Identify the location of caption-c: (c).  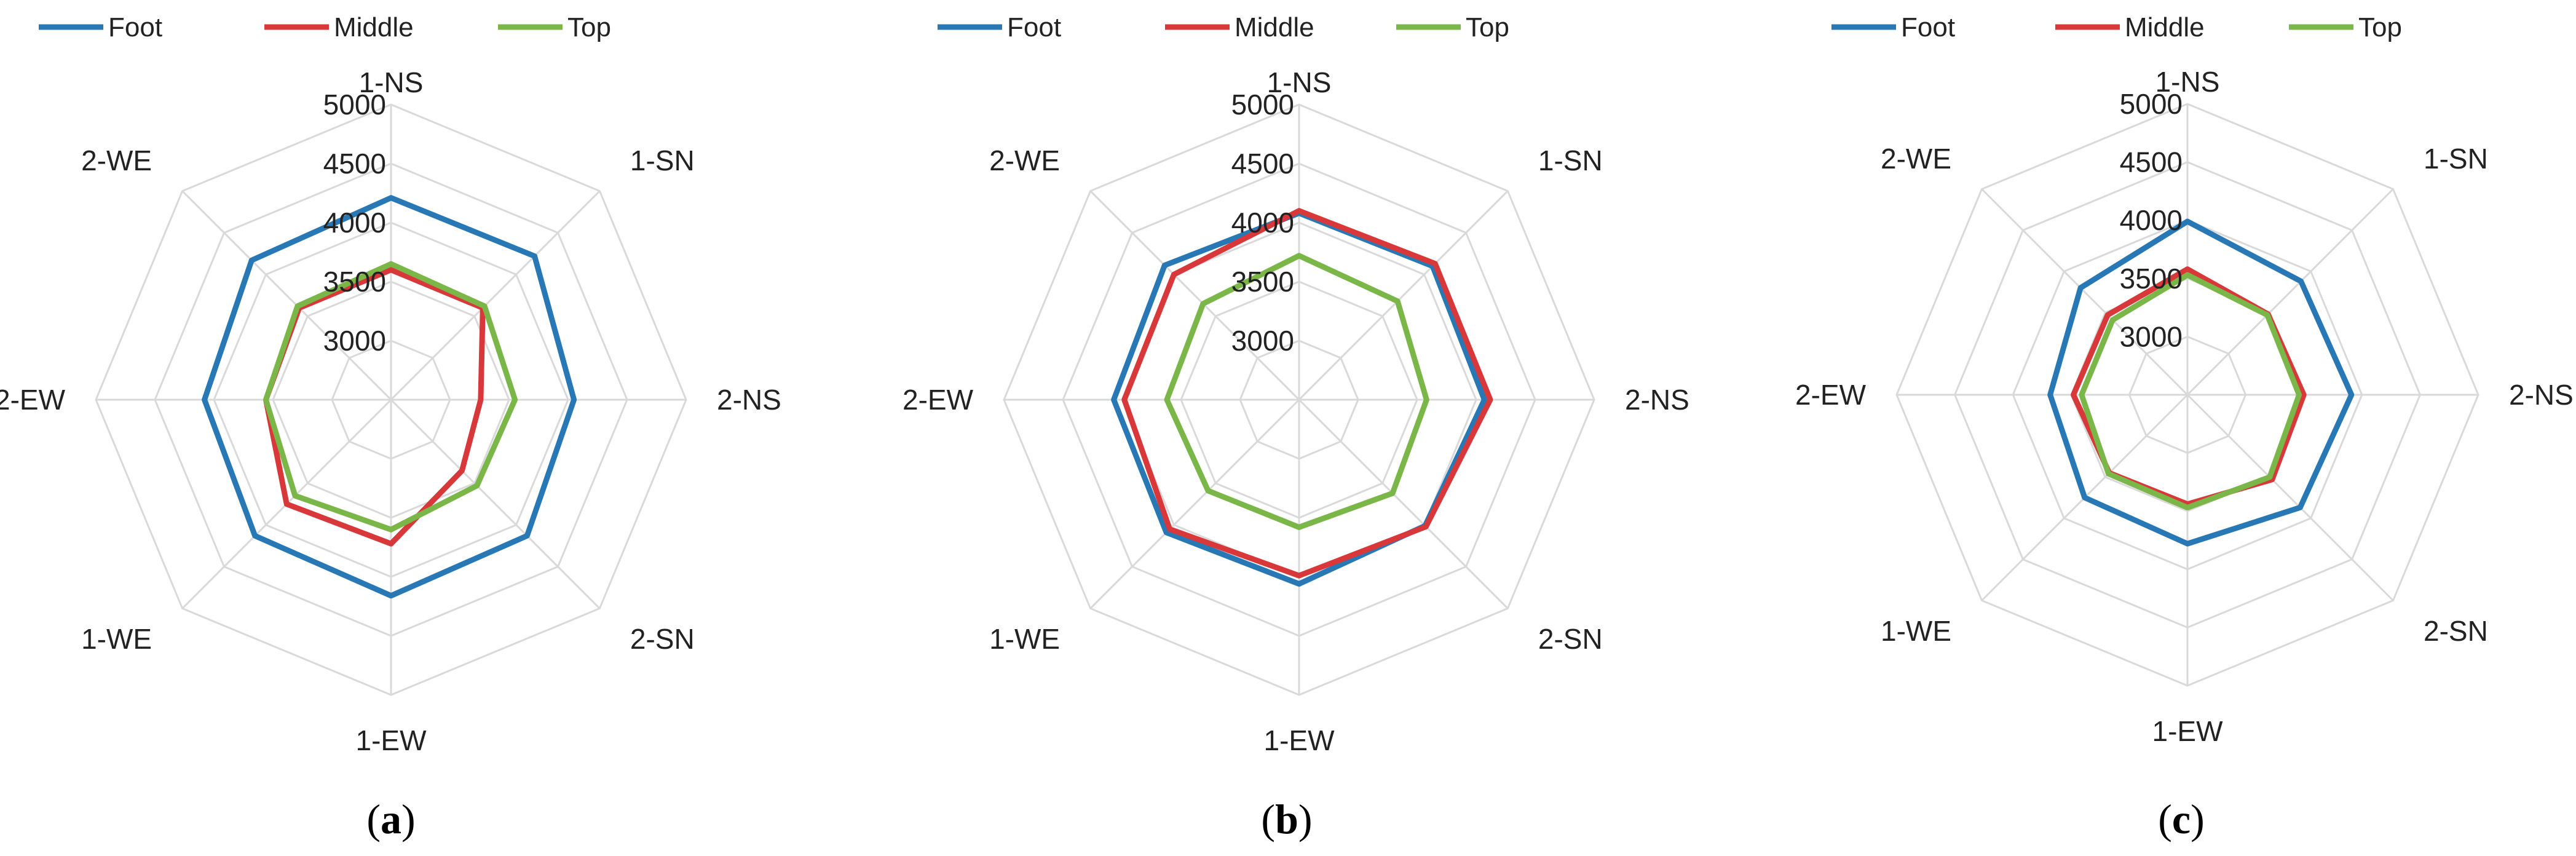
(2181, 819).